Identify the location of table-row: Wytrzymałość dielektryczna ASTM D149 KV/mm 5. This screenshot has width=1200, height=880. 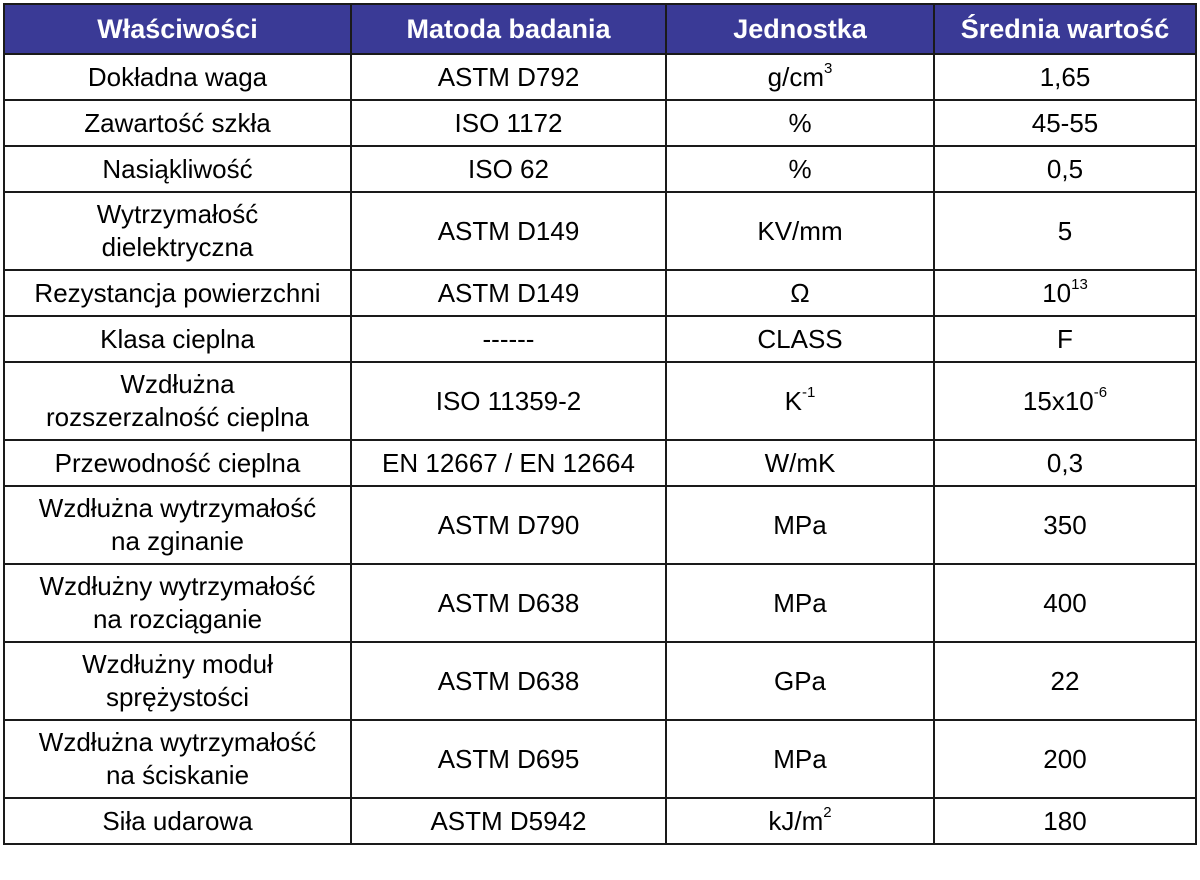
(600, 231).